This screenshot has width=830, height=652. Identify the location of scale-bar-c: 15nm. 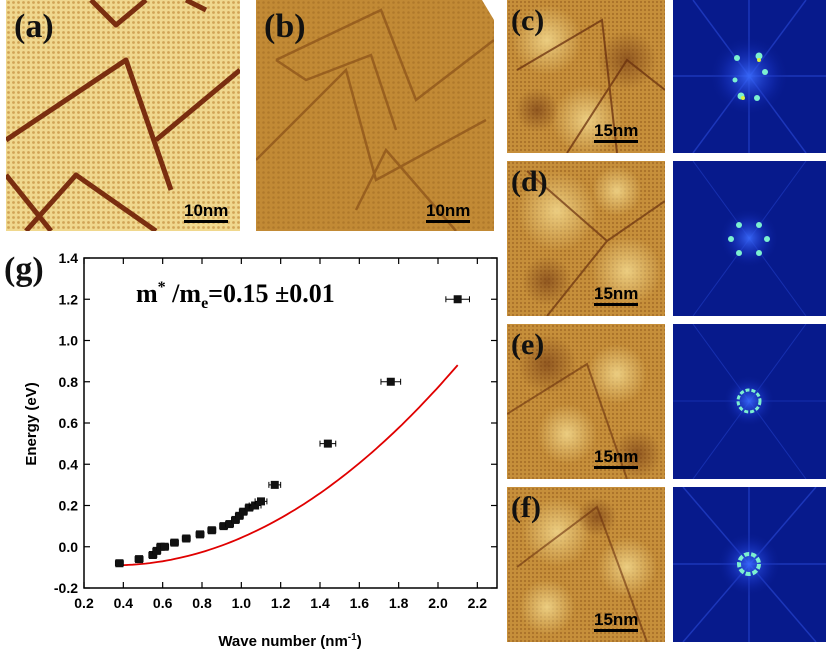
(616, 132).